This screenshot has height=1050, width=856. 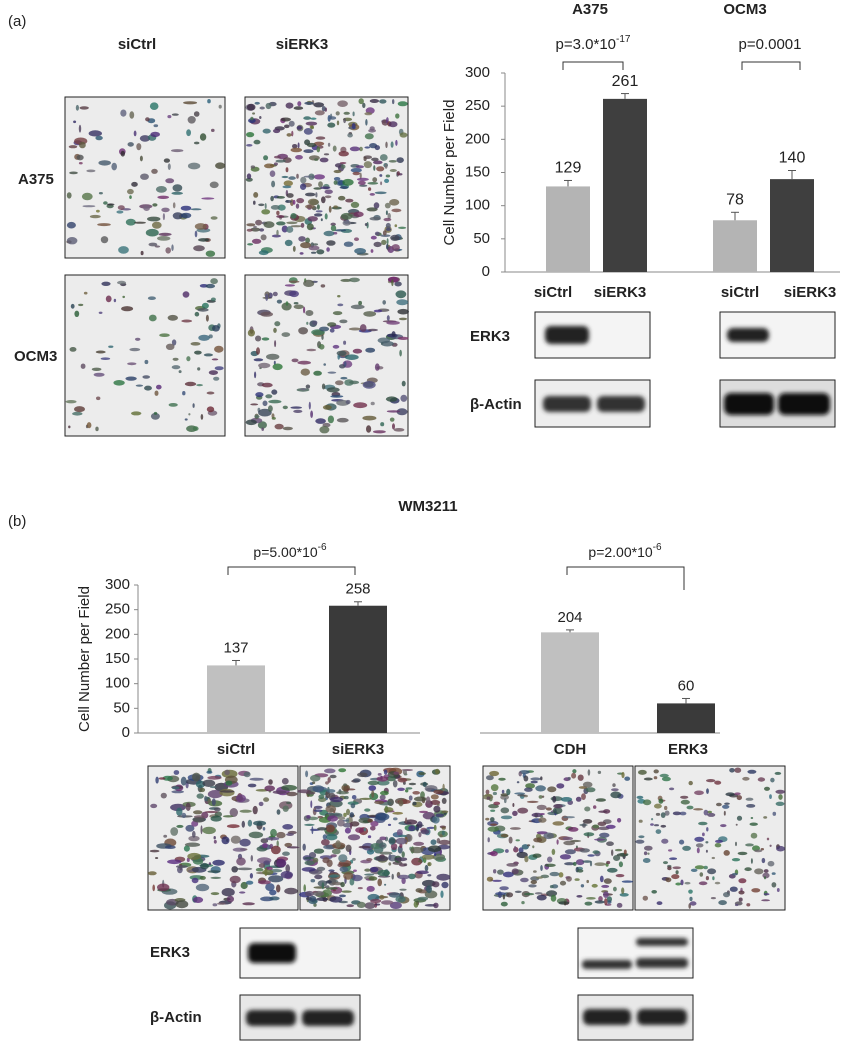 I want to click on significance-bracket, so click(x=771, y=65).